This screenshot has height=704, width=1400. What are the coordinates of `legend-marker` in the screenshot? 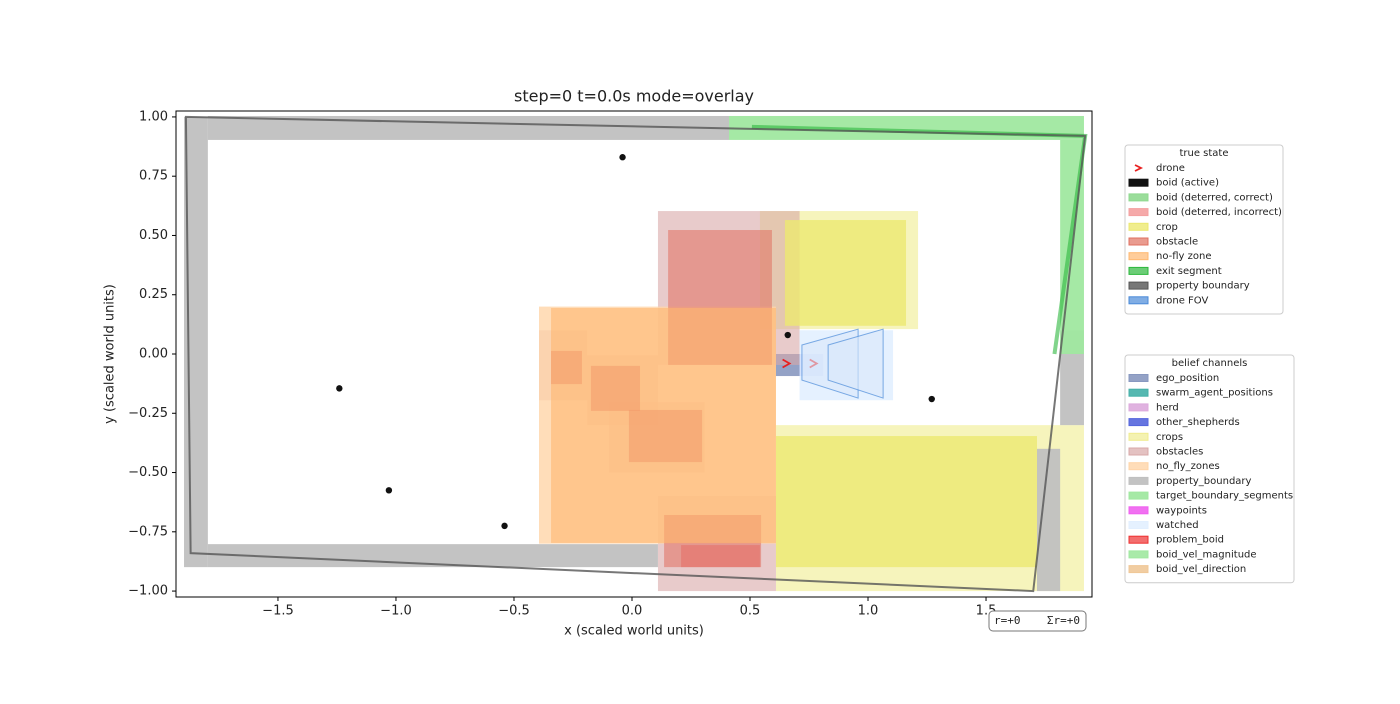 It's located at (1139, 168).